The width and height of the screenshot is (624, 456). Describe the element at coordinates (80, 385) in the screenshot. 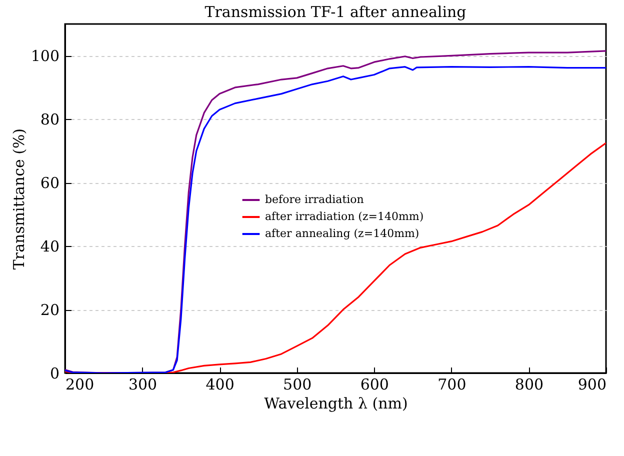

I see `x-tick-label: 200` at that location.